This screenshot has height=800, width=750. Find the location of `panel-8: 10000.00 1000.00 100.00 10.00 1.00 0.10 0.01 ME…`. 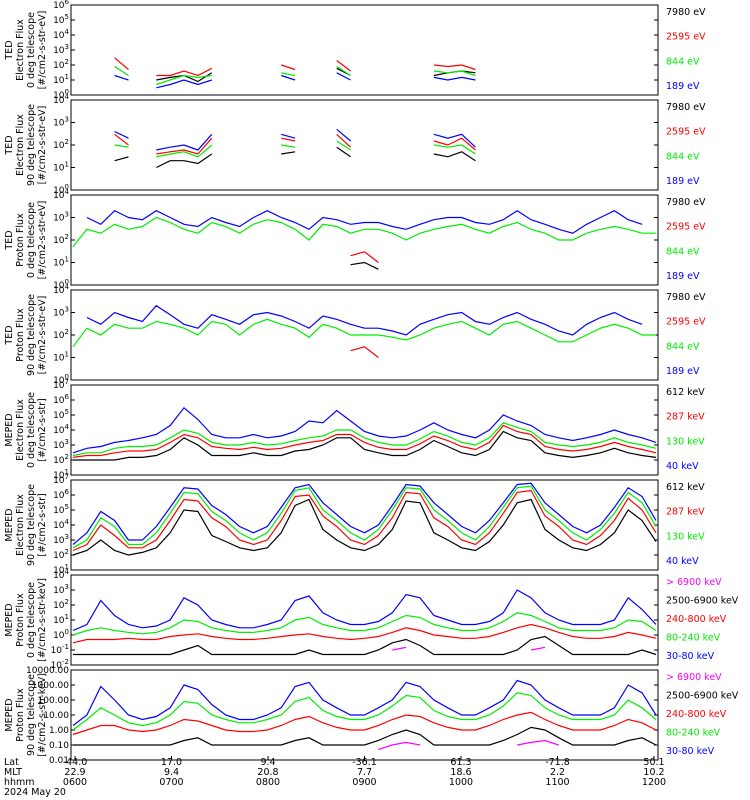

panel-8: 10000.00 1000.00 100.00 10.00 1.00 0.10 0.01 ME… is located at coordinates (371, 716).